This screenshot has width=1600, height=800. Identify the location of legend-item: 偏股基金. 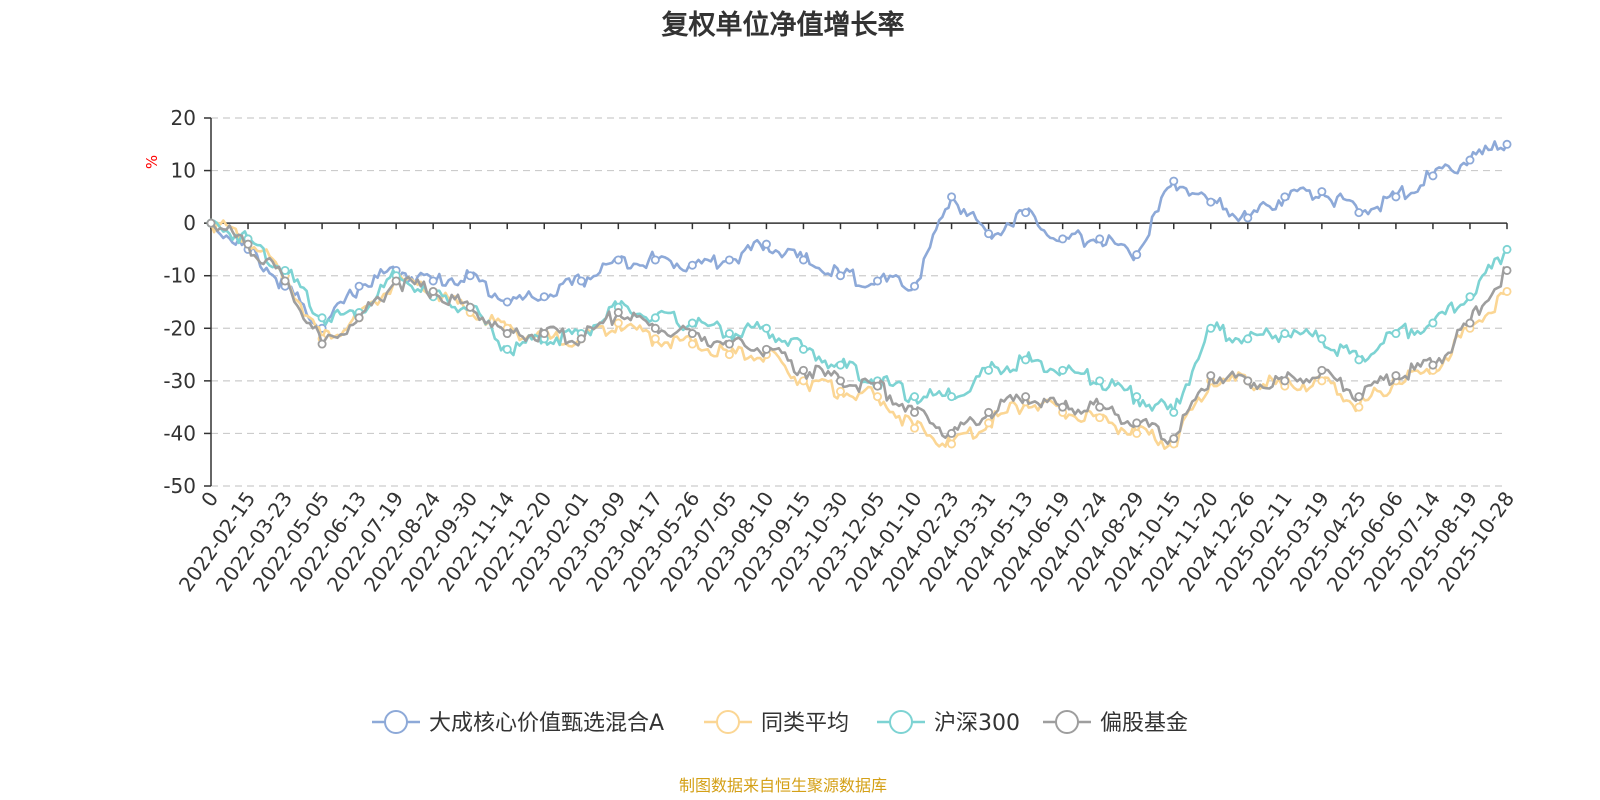
(1115, 723).